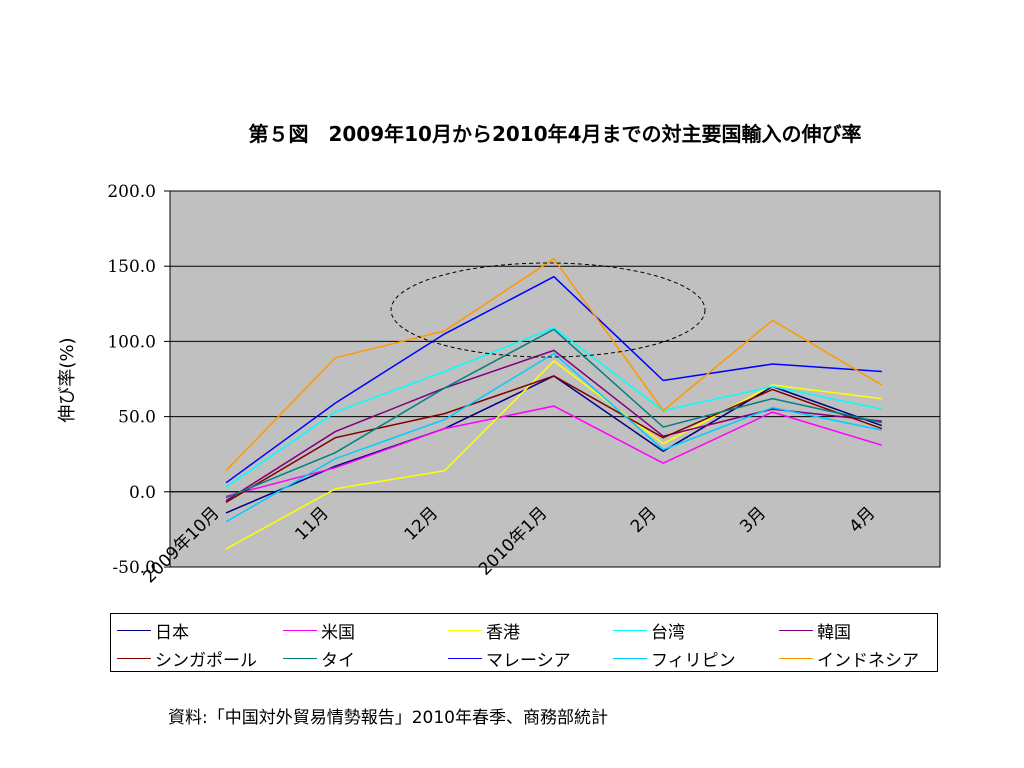  Describe the element at coordinates (142, 493) in the screenshot. I see `y-tick-label: 0.0` at that location.